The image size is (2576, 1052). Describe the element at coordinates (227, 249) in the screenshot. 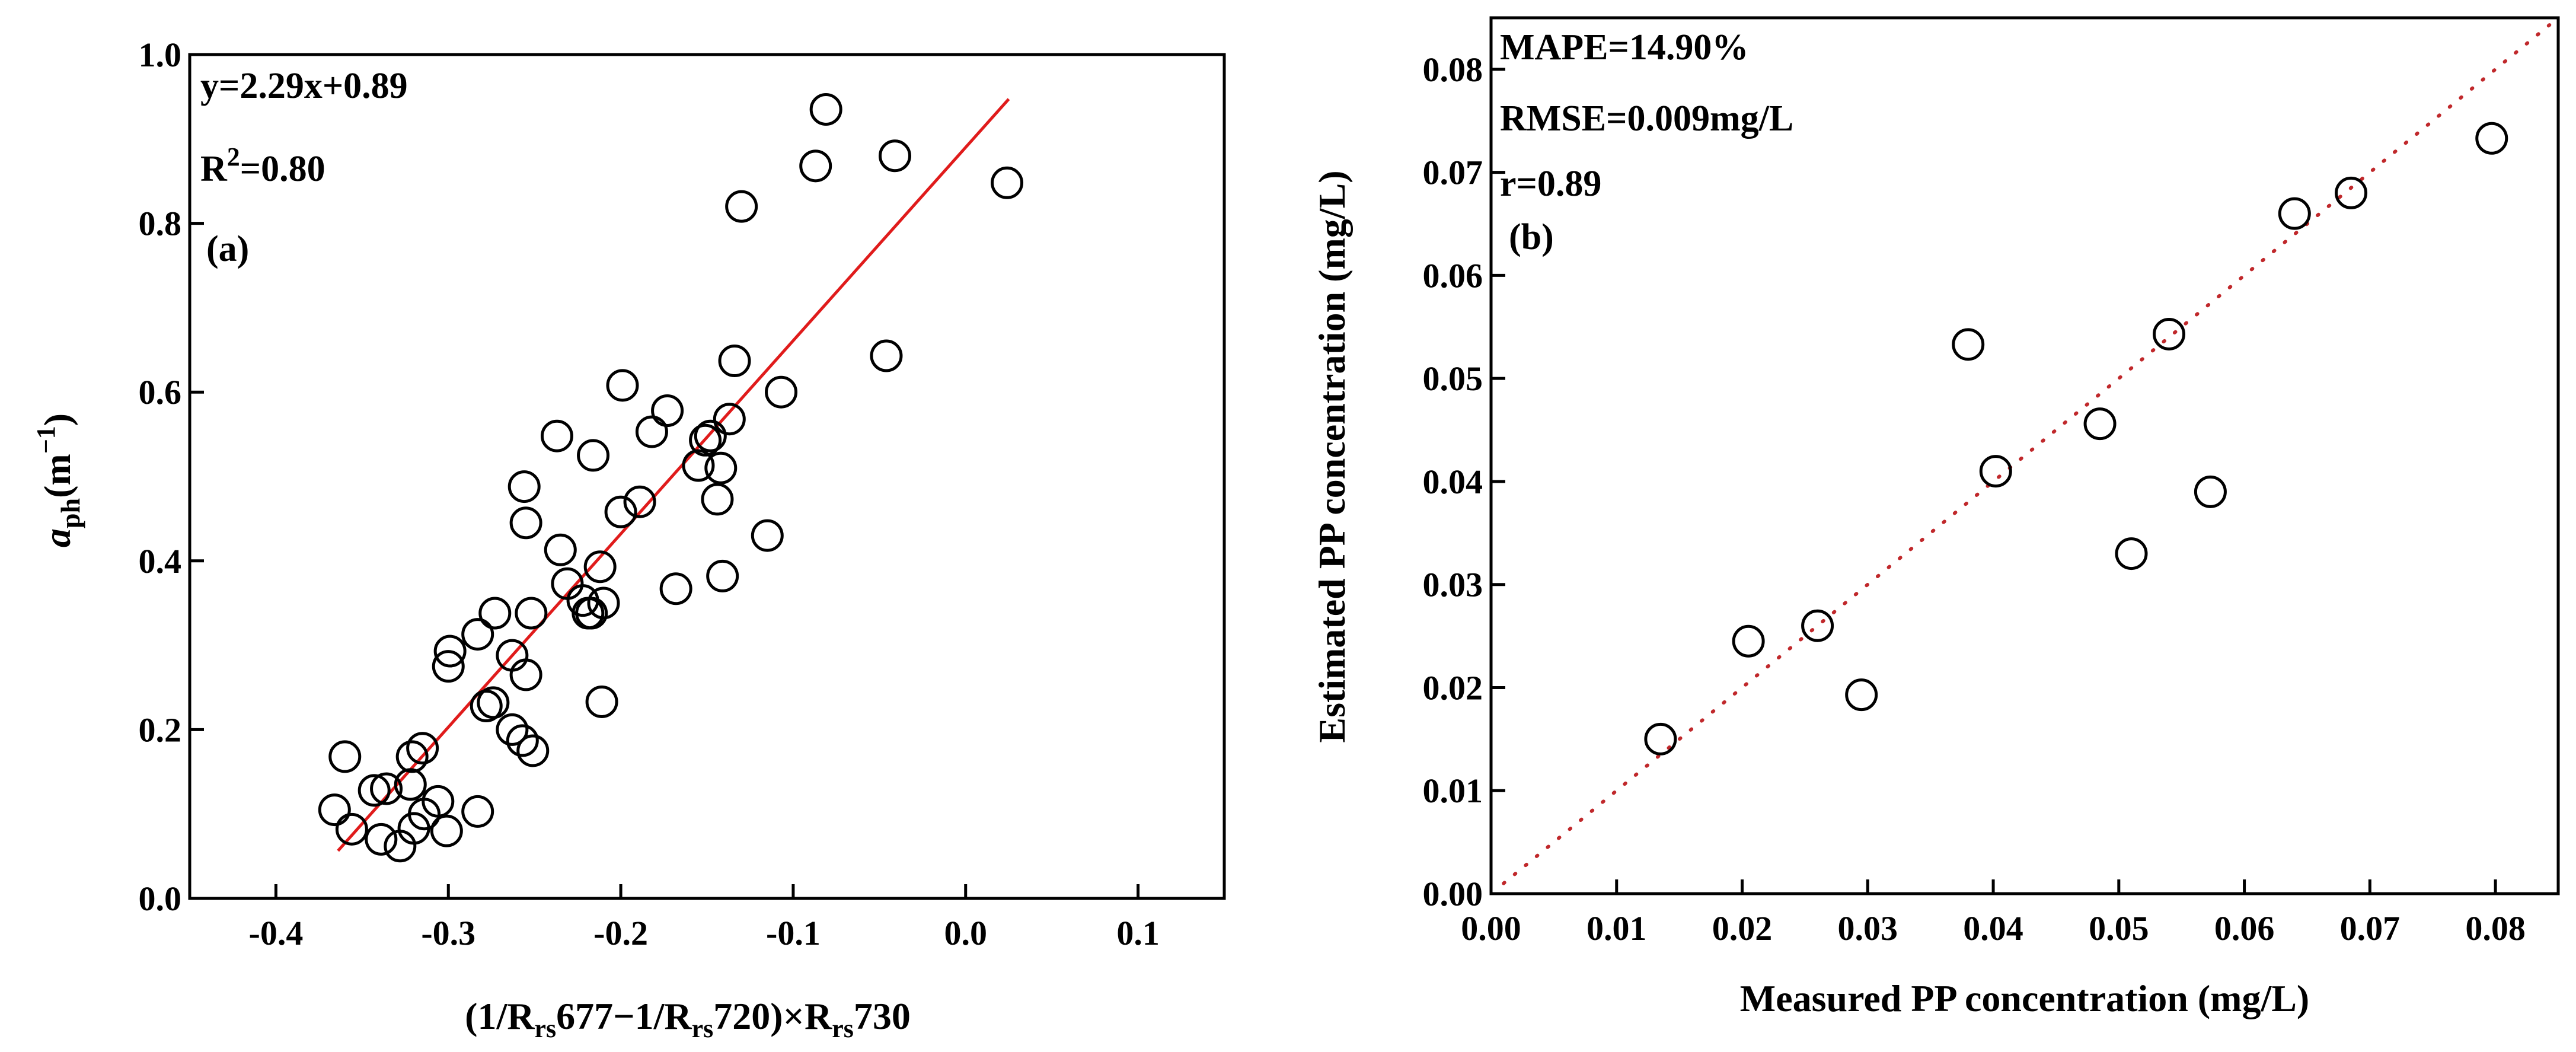

I see `panel-a-label: (a)` at that location.